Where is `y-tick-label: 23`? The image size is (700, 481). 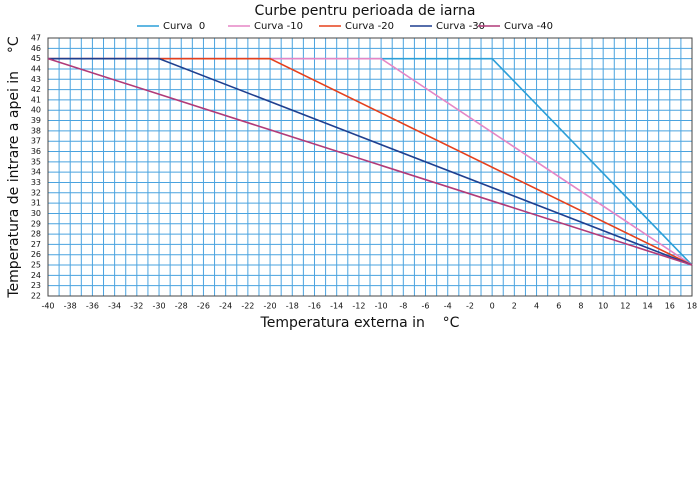 y-tick-label: 23 is located at coordinates (36, 285).